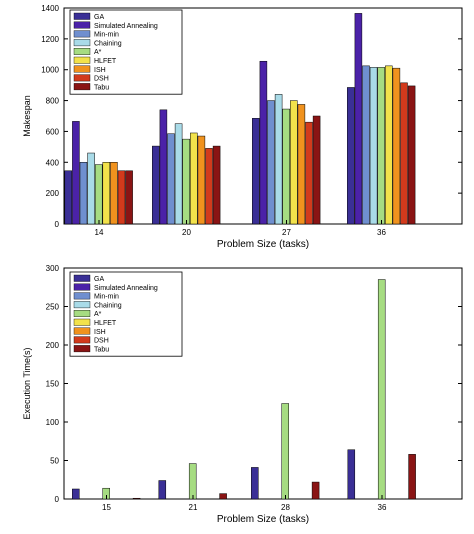 The width and height of the screenshot is (474, 534). Describe the element at coordinates (193, 507) in the screenshot. I see `exectime-xtick-label: 21` at that location.